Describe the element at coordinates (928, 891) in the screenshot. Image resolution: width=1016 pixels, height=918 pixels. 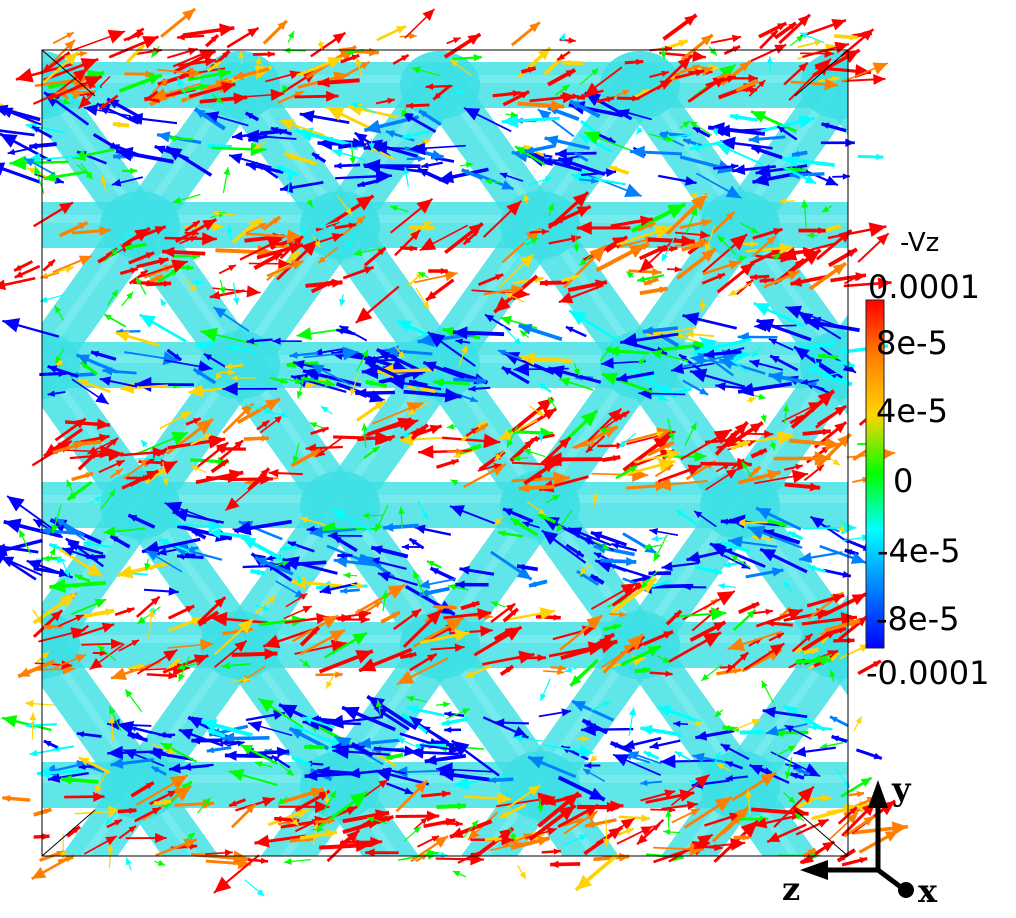
I see `axis-x-label: x` at that location.